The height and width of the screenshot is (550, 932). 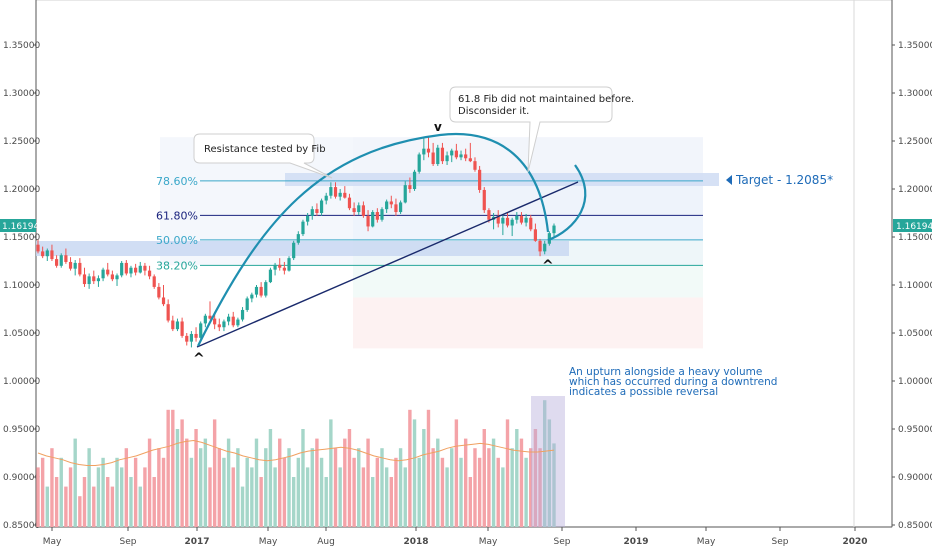 What do you see at coordinates (635, 542) in the screenshot?
I see `time-tick-label: 2019` at bounding box center [635, 542].